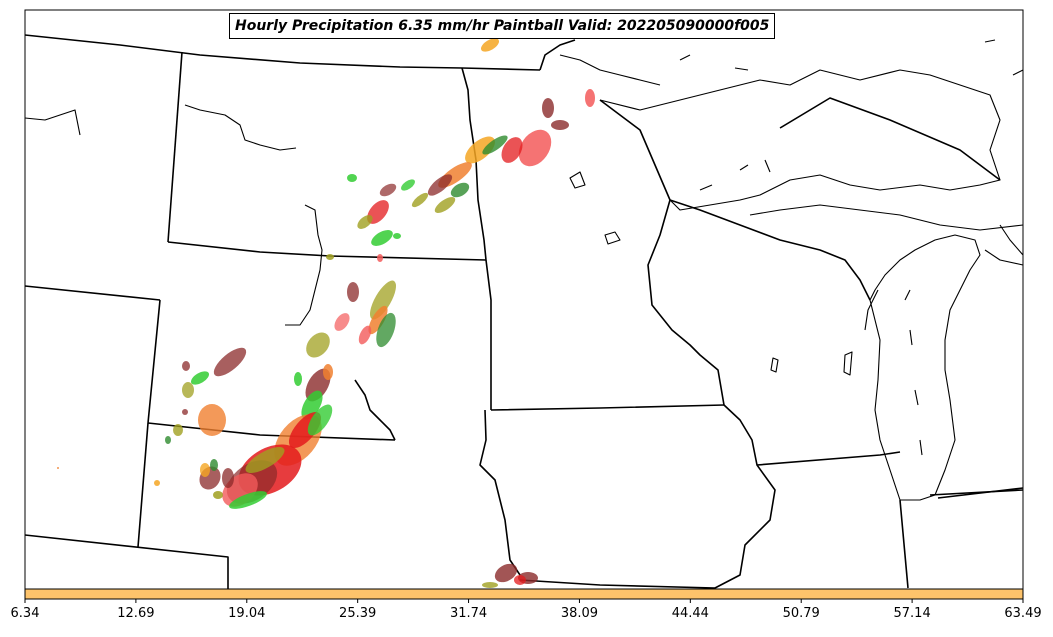  What do you see at coordinates (247, 613) in the screenshot?
I see `colorbar-tick-label: 19.04` at bounding box center [247, 613].